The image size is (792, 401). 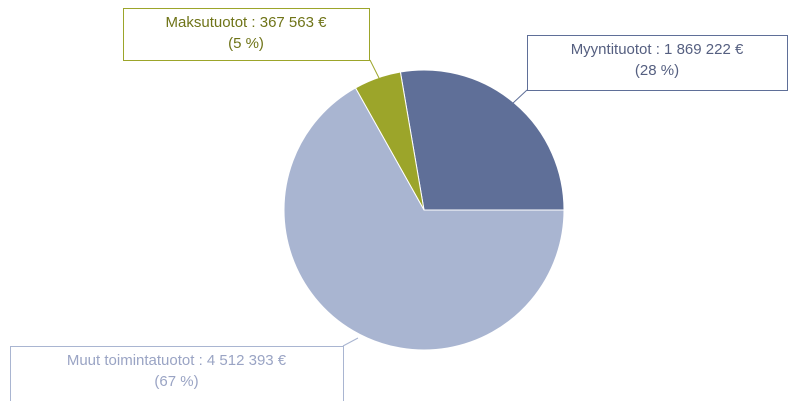 I want to click on slice-percent: (28 %), so click(x=657, y=70).